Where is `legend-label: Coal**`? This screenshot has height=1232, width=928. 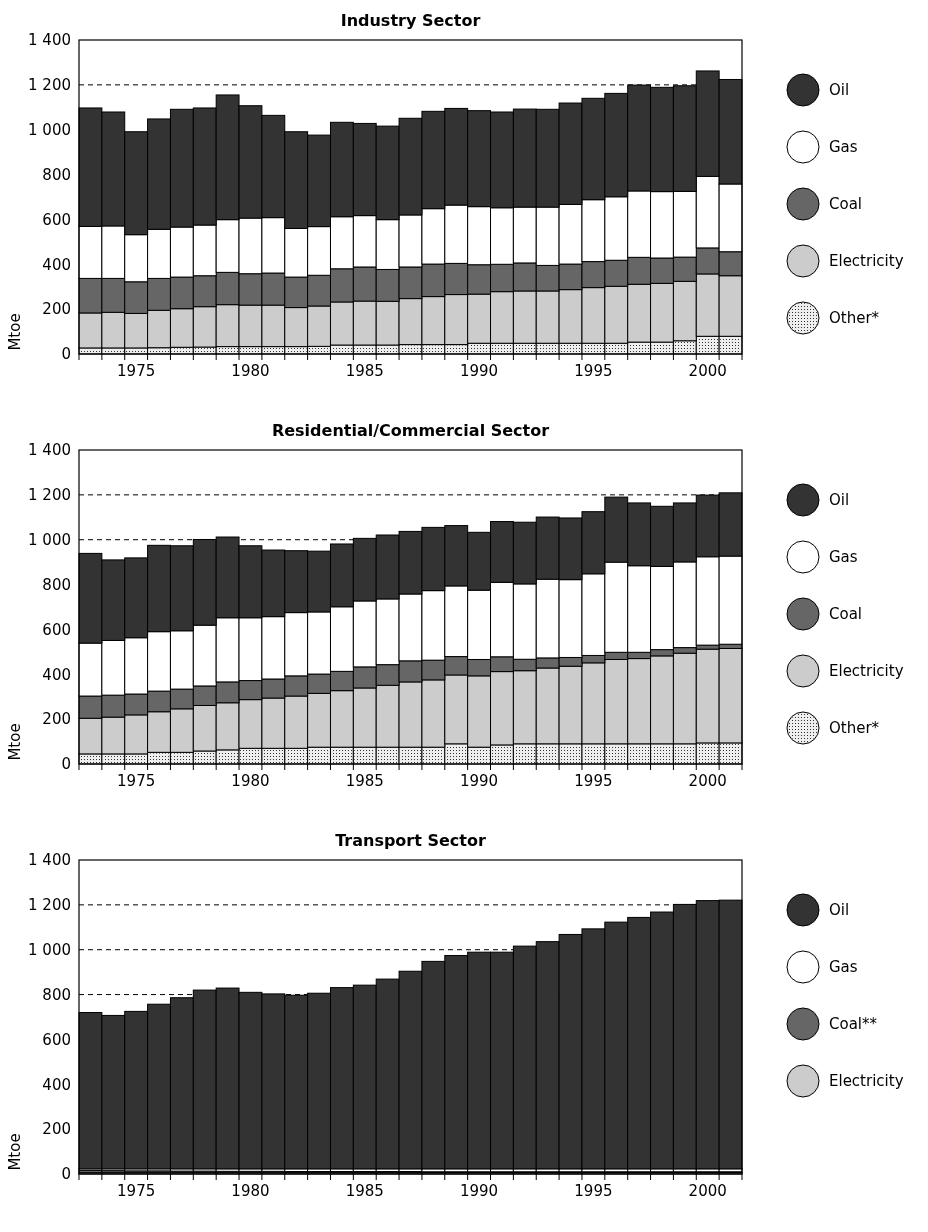
legend-label: Coal** is located at coordinates (853, 1024).